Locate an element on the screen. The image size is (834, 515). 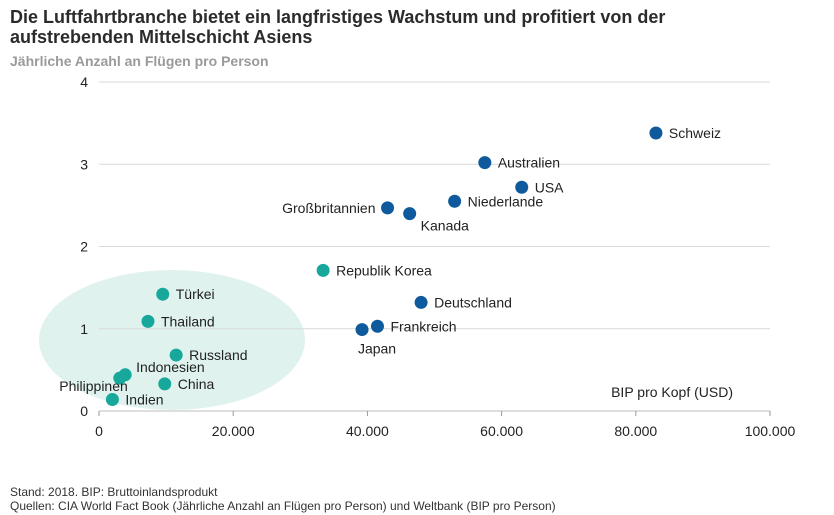
data-label: Indonesien is located at coordinates (170, 367).